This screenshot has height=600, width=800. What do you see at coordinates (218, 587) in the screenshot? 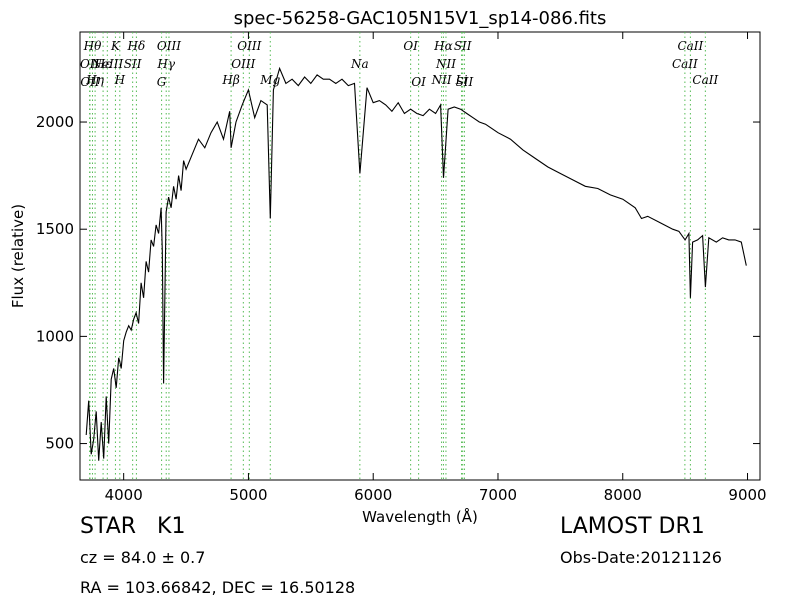
I see `coordinates: RA = 103.66842, DEC = 16.50128` at bounding box center [218, 587].